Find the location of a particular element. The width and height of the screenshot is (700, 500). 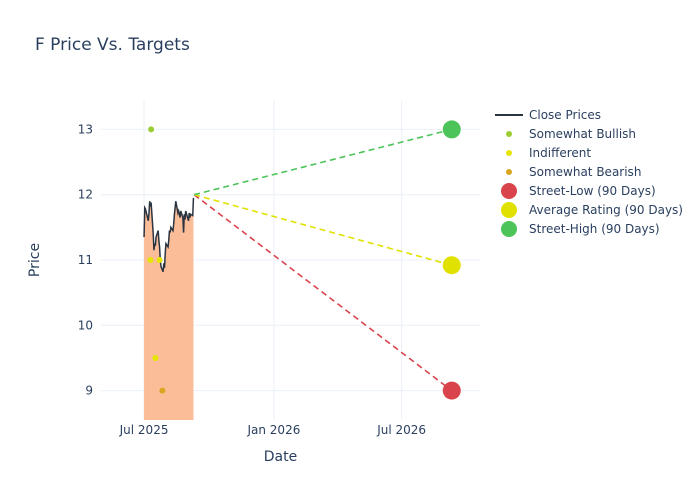

y-tick-label: 10 is located at coordinates (85, 325).